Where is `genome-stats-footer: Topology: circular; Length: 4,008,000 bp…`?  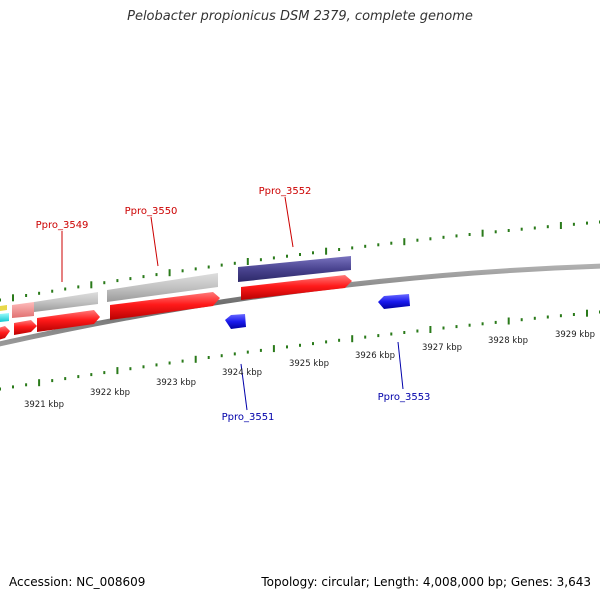
genome-stats-footer: Topology: circular; Length: 4,008,000 bp… is located at coordinates (426, 582).